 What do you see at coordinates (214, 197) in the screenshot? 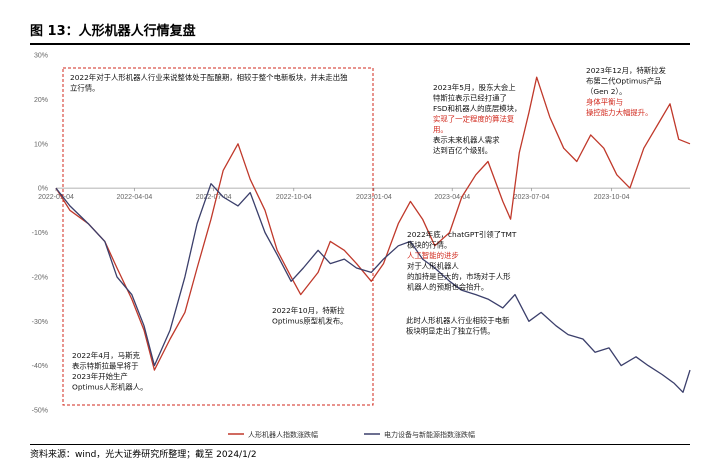
I see `x-tick-label: 2022-07-04` at bounding box center [214, 197].